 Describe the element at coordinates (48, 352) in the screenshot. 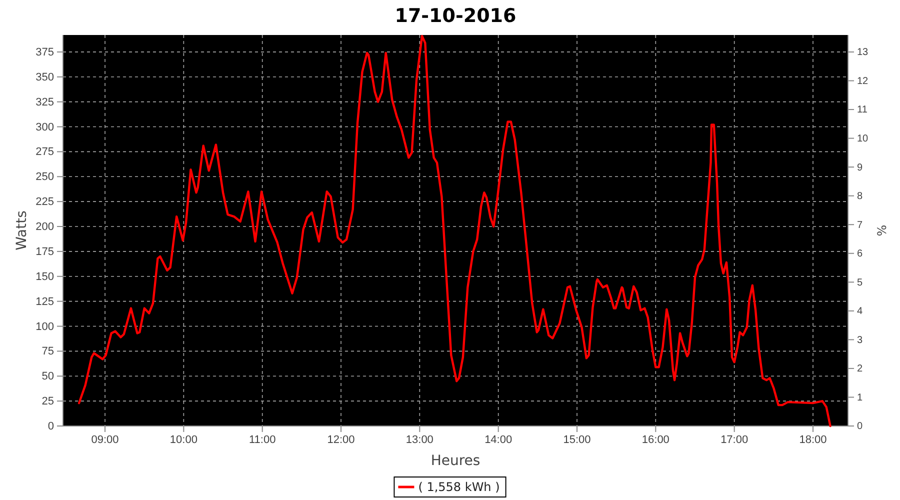

I see `y-tick-label: 75` at that location.